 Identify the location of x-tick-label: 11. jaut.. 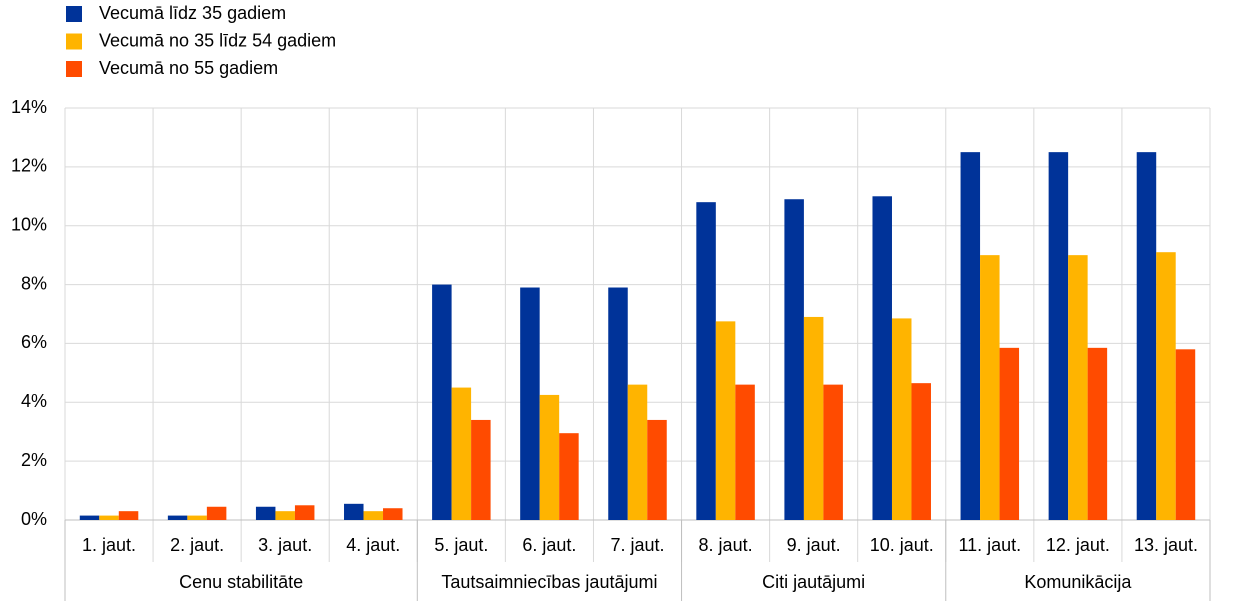
(989, 545).